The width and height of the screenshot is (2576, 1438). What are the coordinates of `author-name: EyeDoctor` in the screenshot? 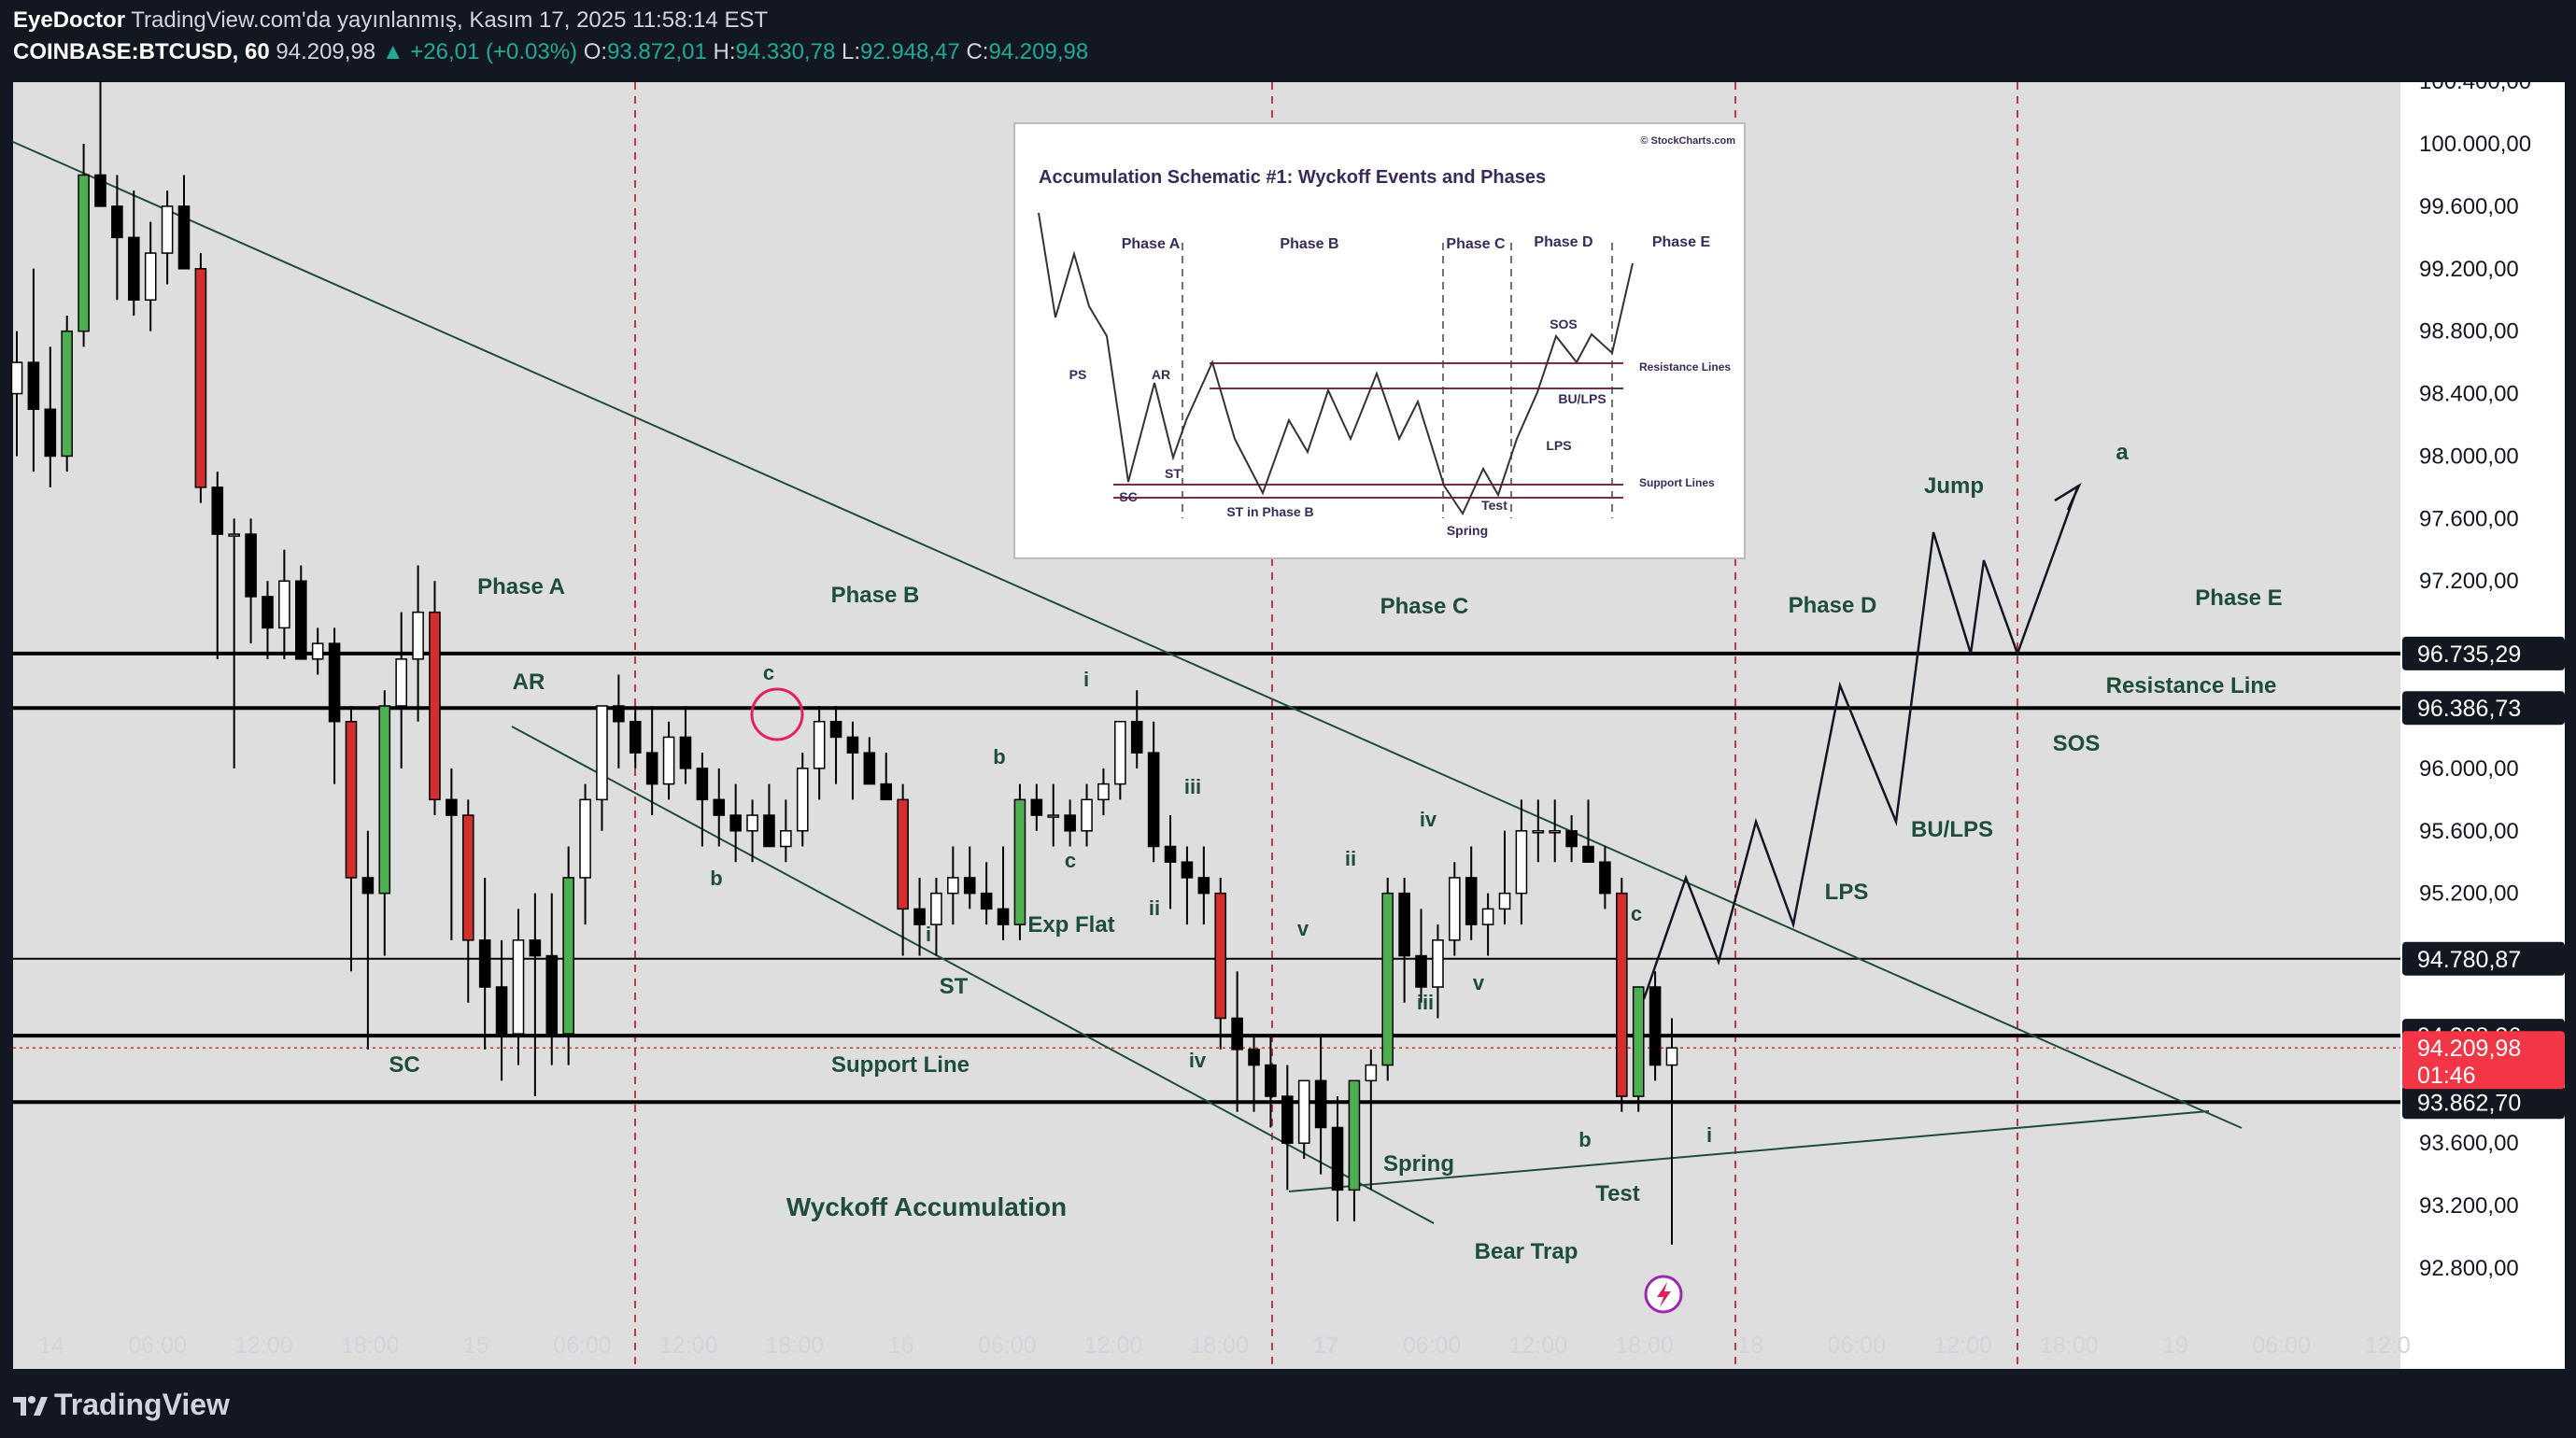 It's located at (69, 20).